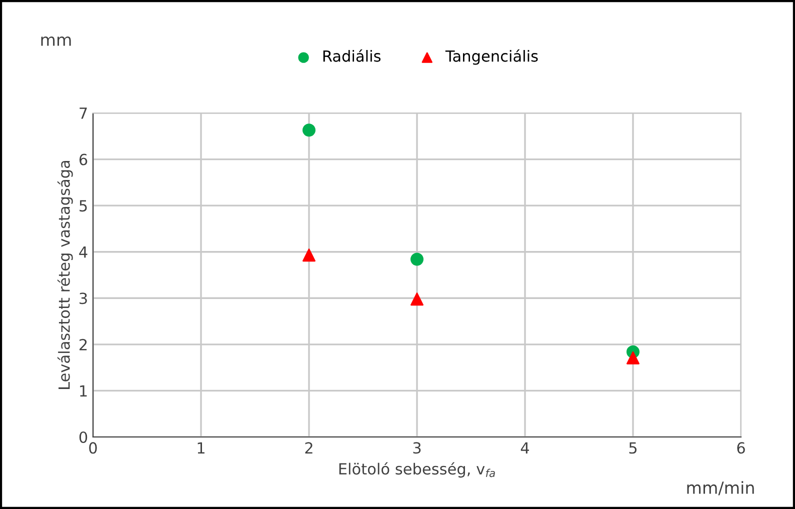 This screenshot has height=509, width=795. Describe the element at coordinates (308, 448) in the screenshot. I see `x-tick-label: 2` at that location.